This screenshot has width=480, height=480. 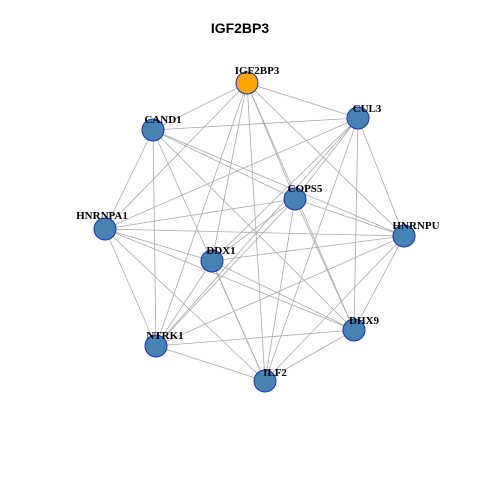 What do you see at coordinates (309, 355) in the screenshot?
I see `edge-dhx9-ilf2` at bounding box center [309, 355].